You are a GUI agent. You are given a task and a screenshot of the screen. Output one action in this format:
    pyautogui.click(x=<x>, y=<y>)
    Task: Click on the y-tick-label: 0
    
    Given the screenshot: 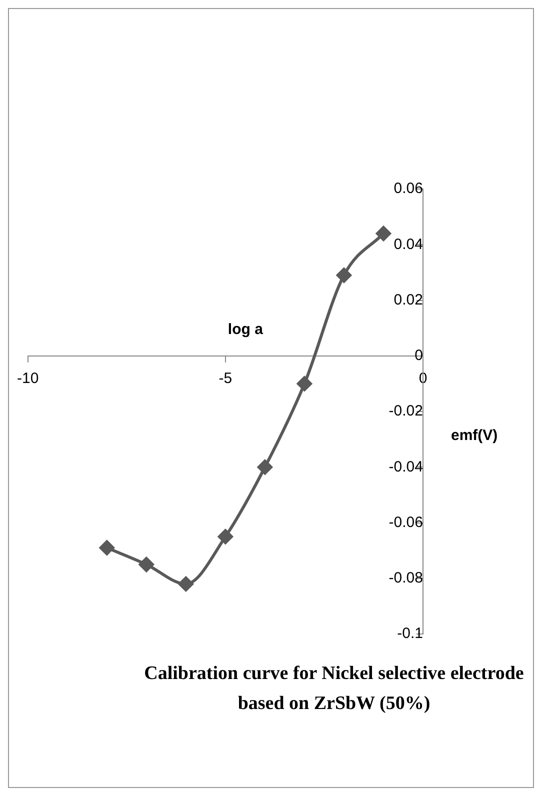 What is the action you would take?
    pyautogui.click(x=418, y=355)
    